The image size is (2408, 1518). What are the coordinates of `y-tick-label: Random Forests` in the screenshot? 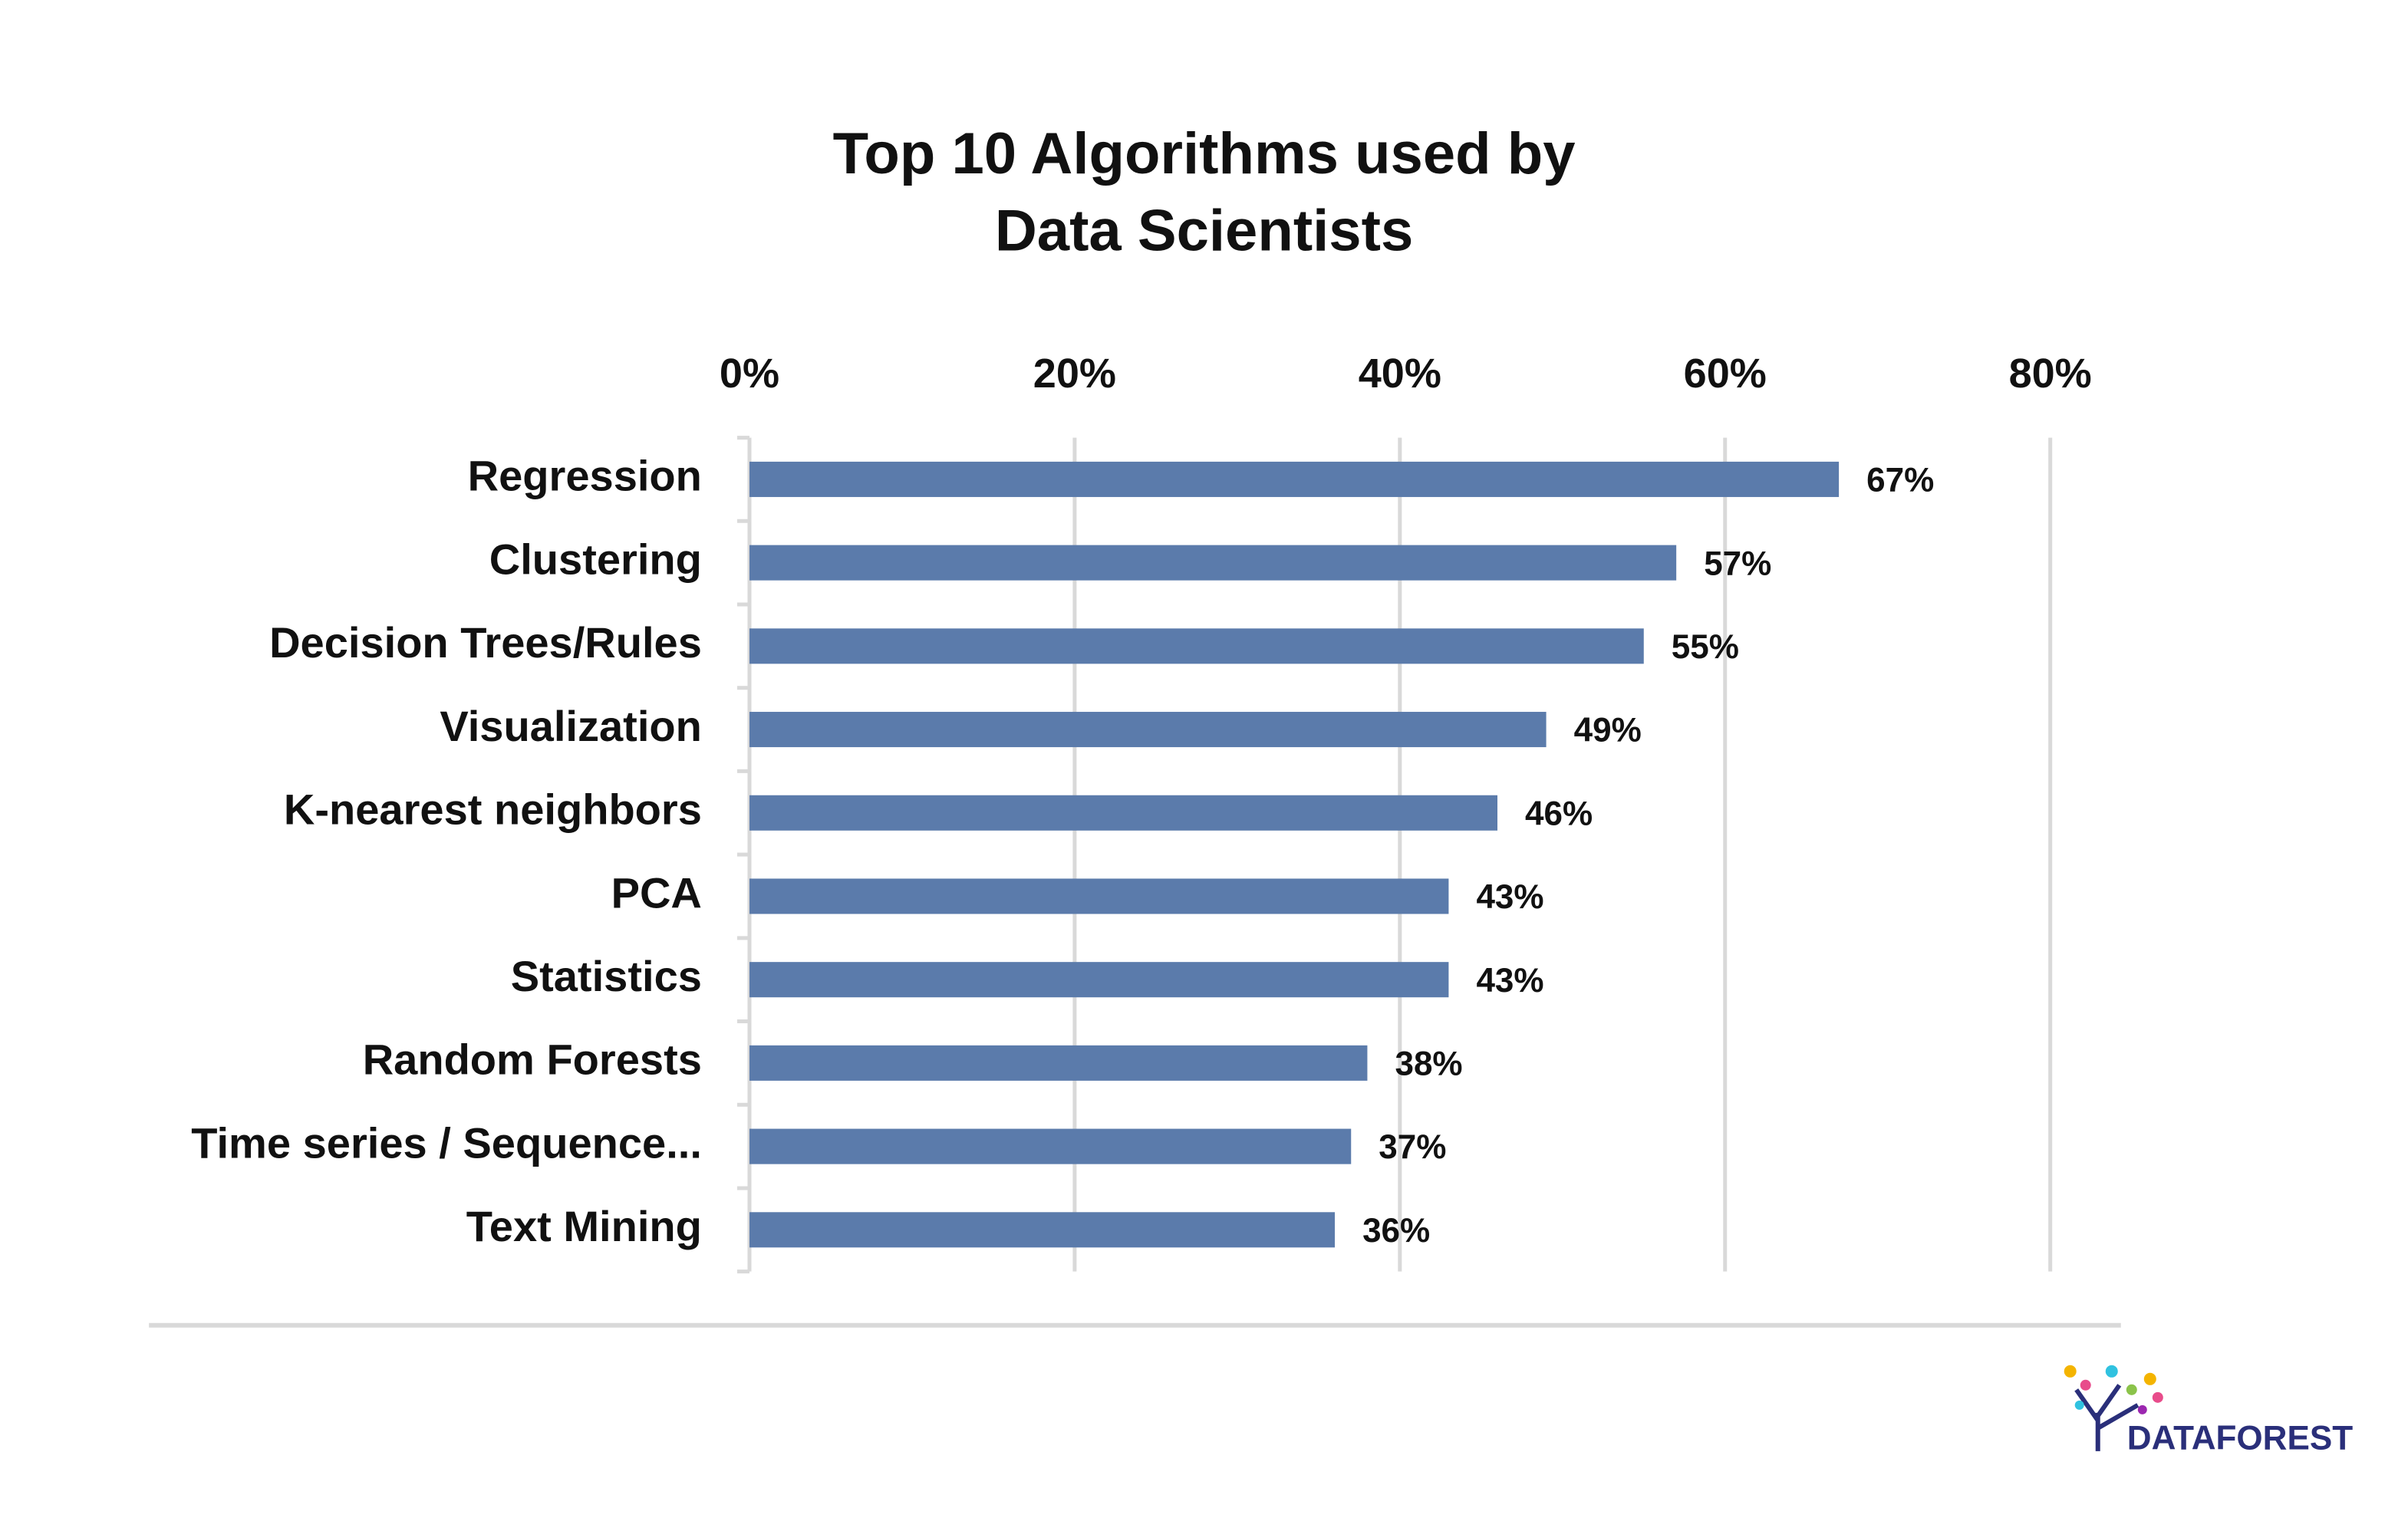 It's located at (532, 1060).